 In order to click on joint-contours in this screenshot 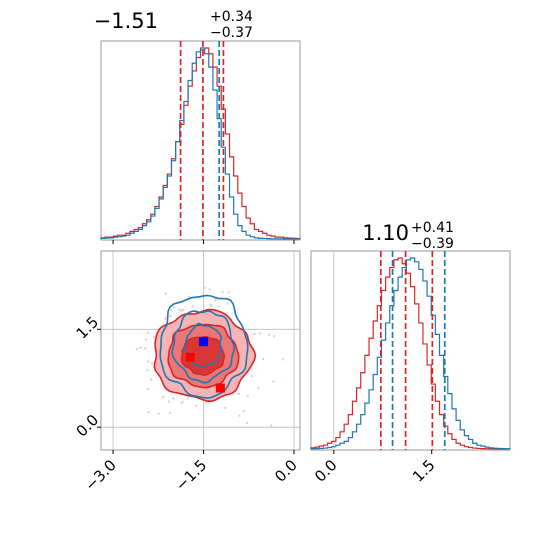, I will do `click(205, 348)`.